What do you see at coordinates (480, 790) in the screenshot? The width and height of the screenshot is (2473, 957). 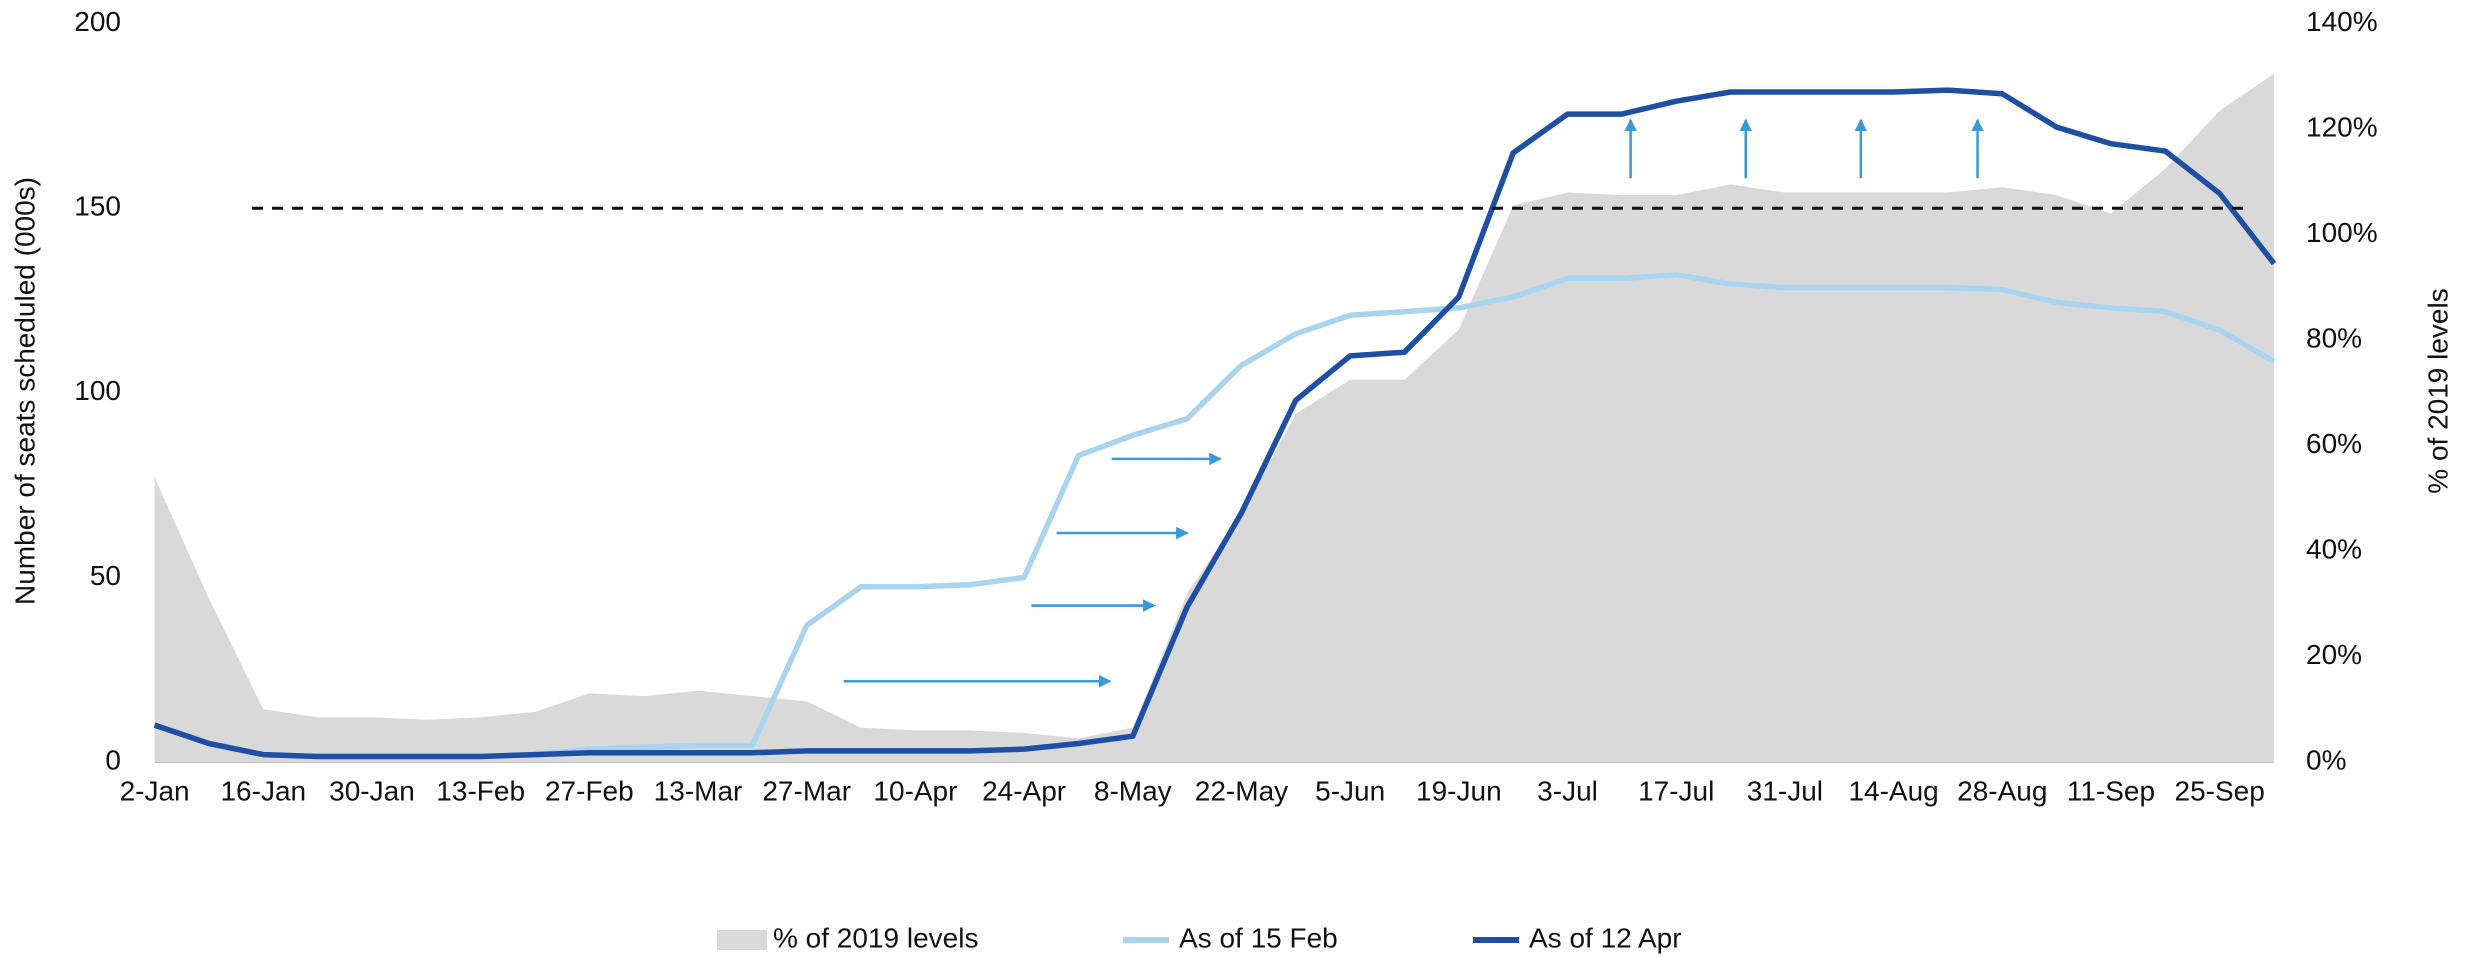 I see `x-tick-label: 13-Feb` at bounding box center [480, 790].